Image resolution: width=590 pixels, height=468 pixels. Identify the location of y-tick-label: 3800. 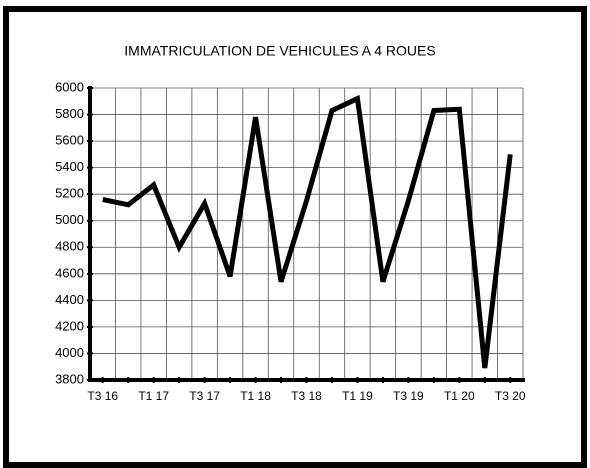
(69, 378).